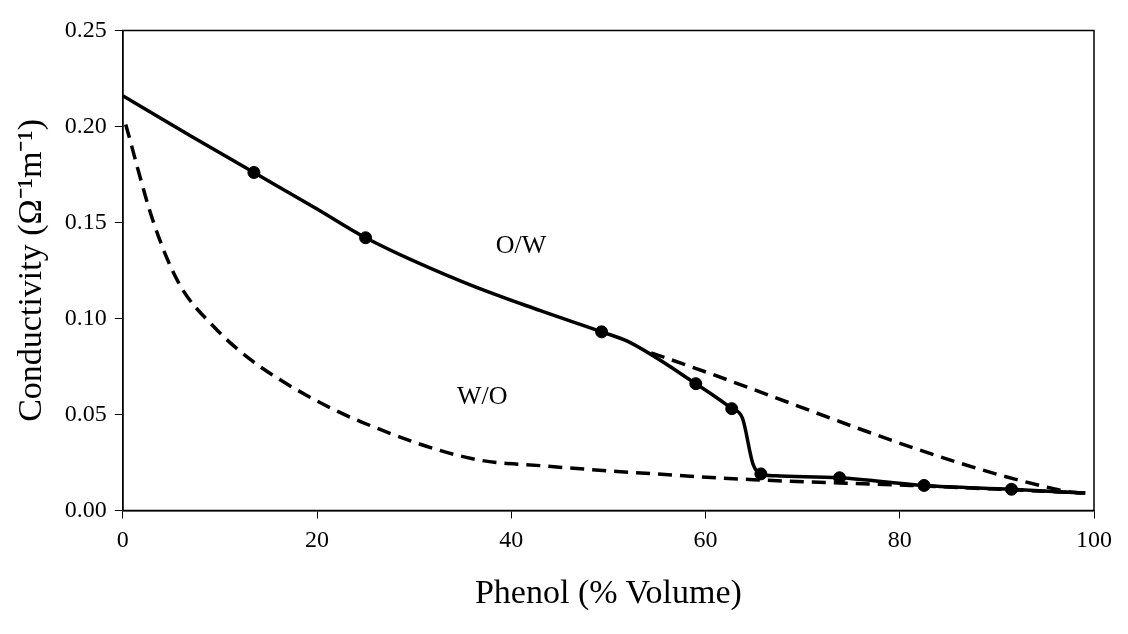 This screenshot has height=634, width=1128. What do you see at coordinates (317, 539) in the screenshot?
I see `x-tick-label: 20` at bounding box center [317, 539].